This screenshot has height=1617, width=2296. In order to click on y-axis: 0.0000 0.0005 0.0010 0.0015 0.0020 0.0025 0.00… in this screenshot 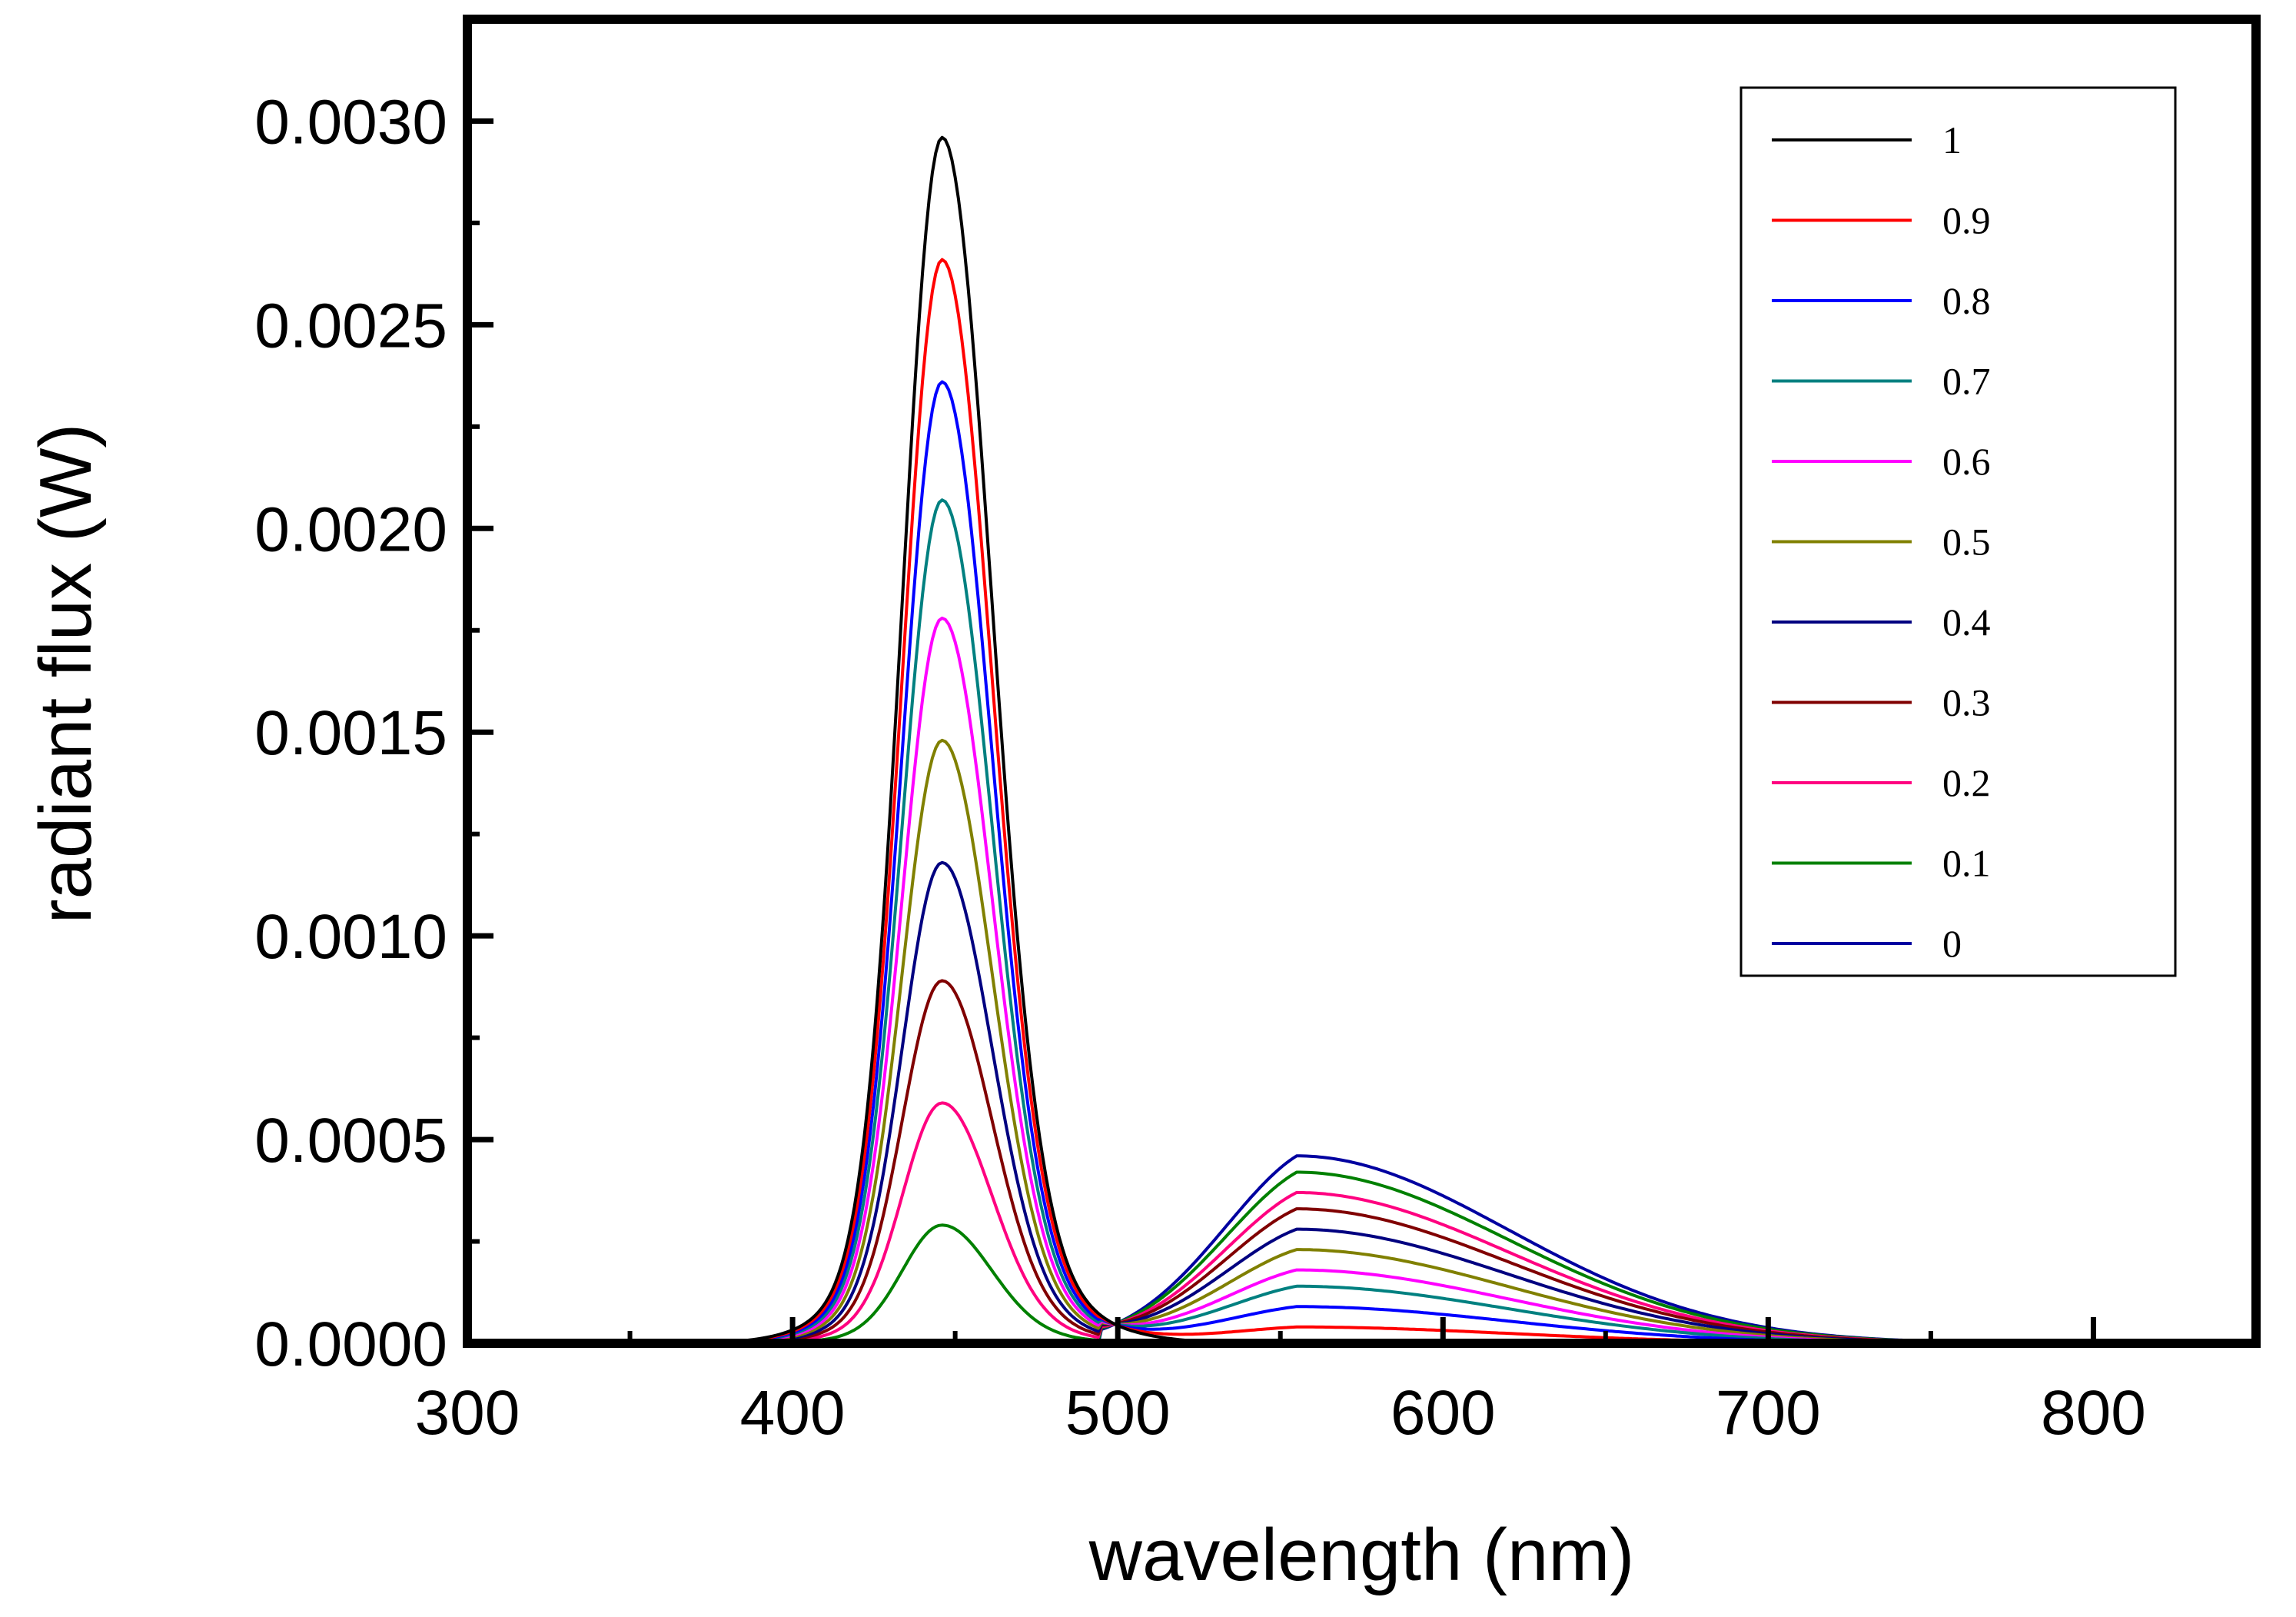, I will do `click(373, 733)`.